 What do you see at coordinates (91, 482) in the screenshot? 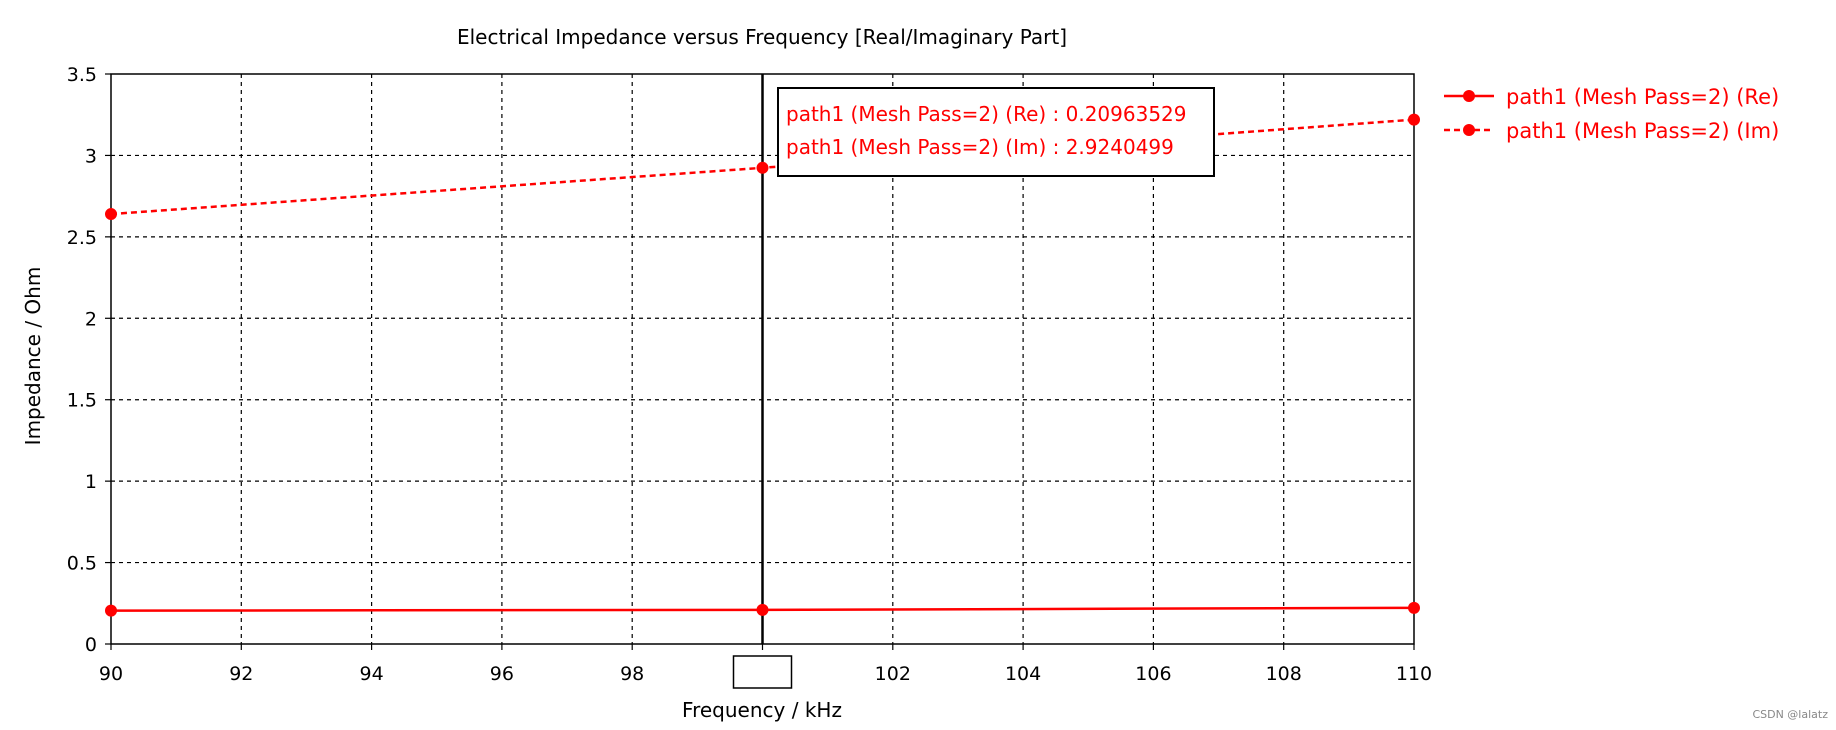
I see `y-tick-label: 1` at bounding box center [91, 482].